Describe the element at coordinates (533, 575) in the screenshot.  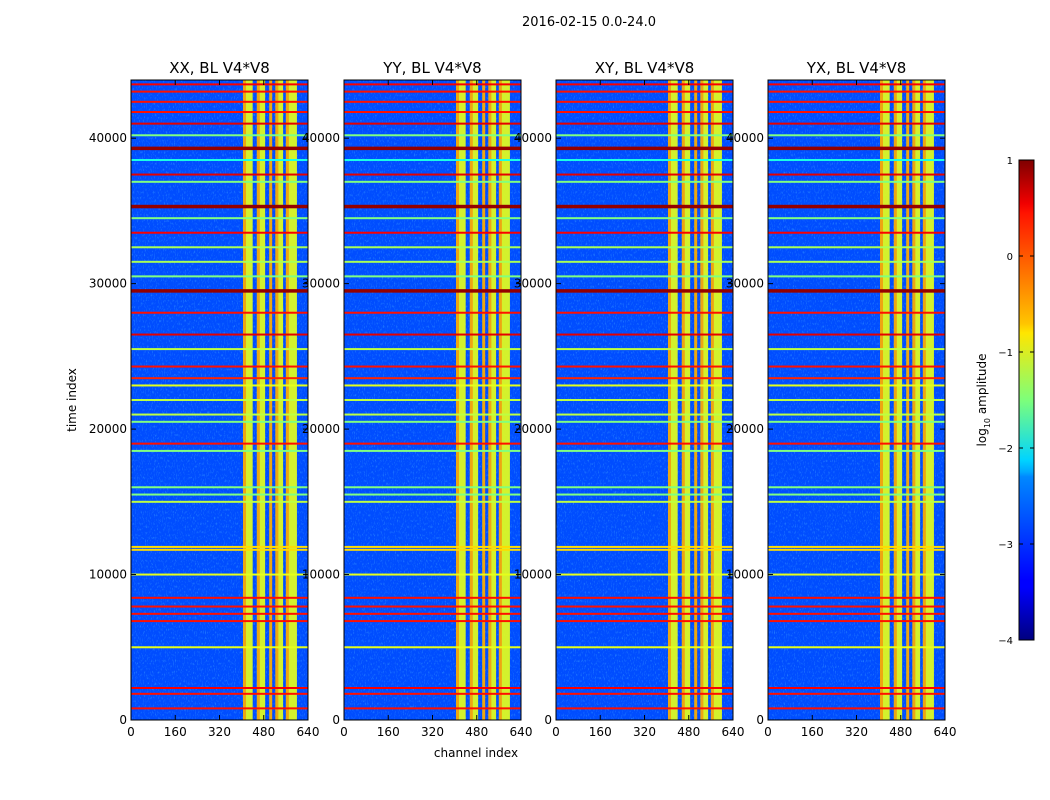
I see `y-tick-label: 10000` at that location.